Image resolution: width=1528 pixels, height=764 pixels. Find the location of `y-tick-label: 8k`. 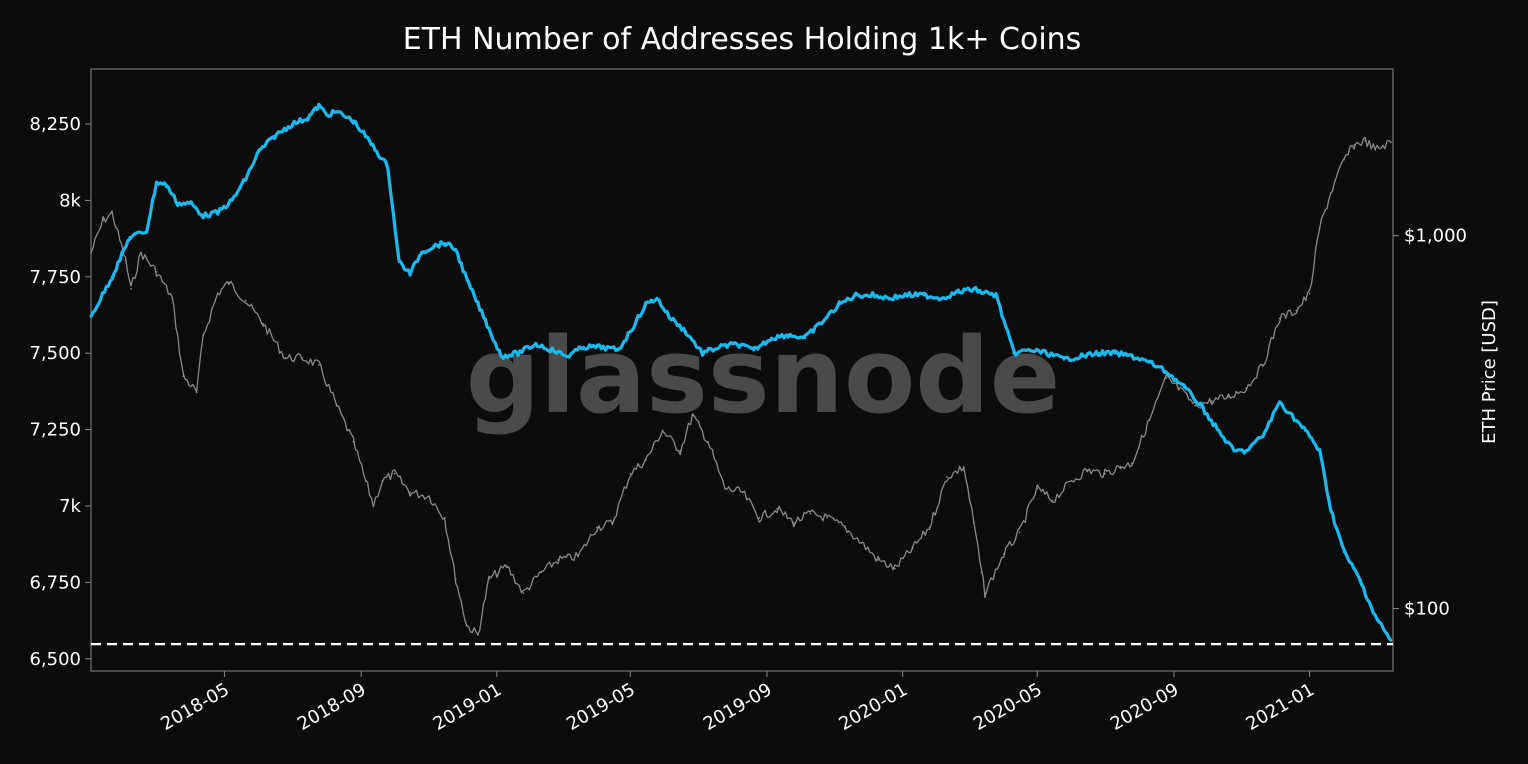

y-tick-label: 8k is located at coordinates (70, 200).